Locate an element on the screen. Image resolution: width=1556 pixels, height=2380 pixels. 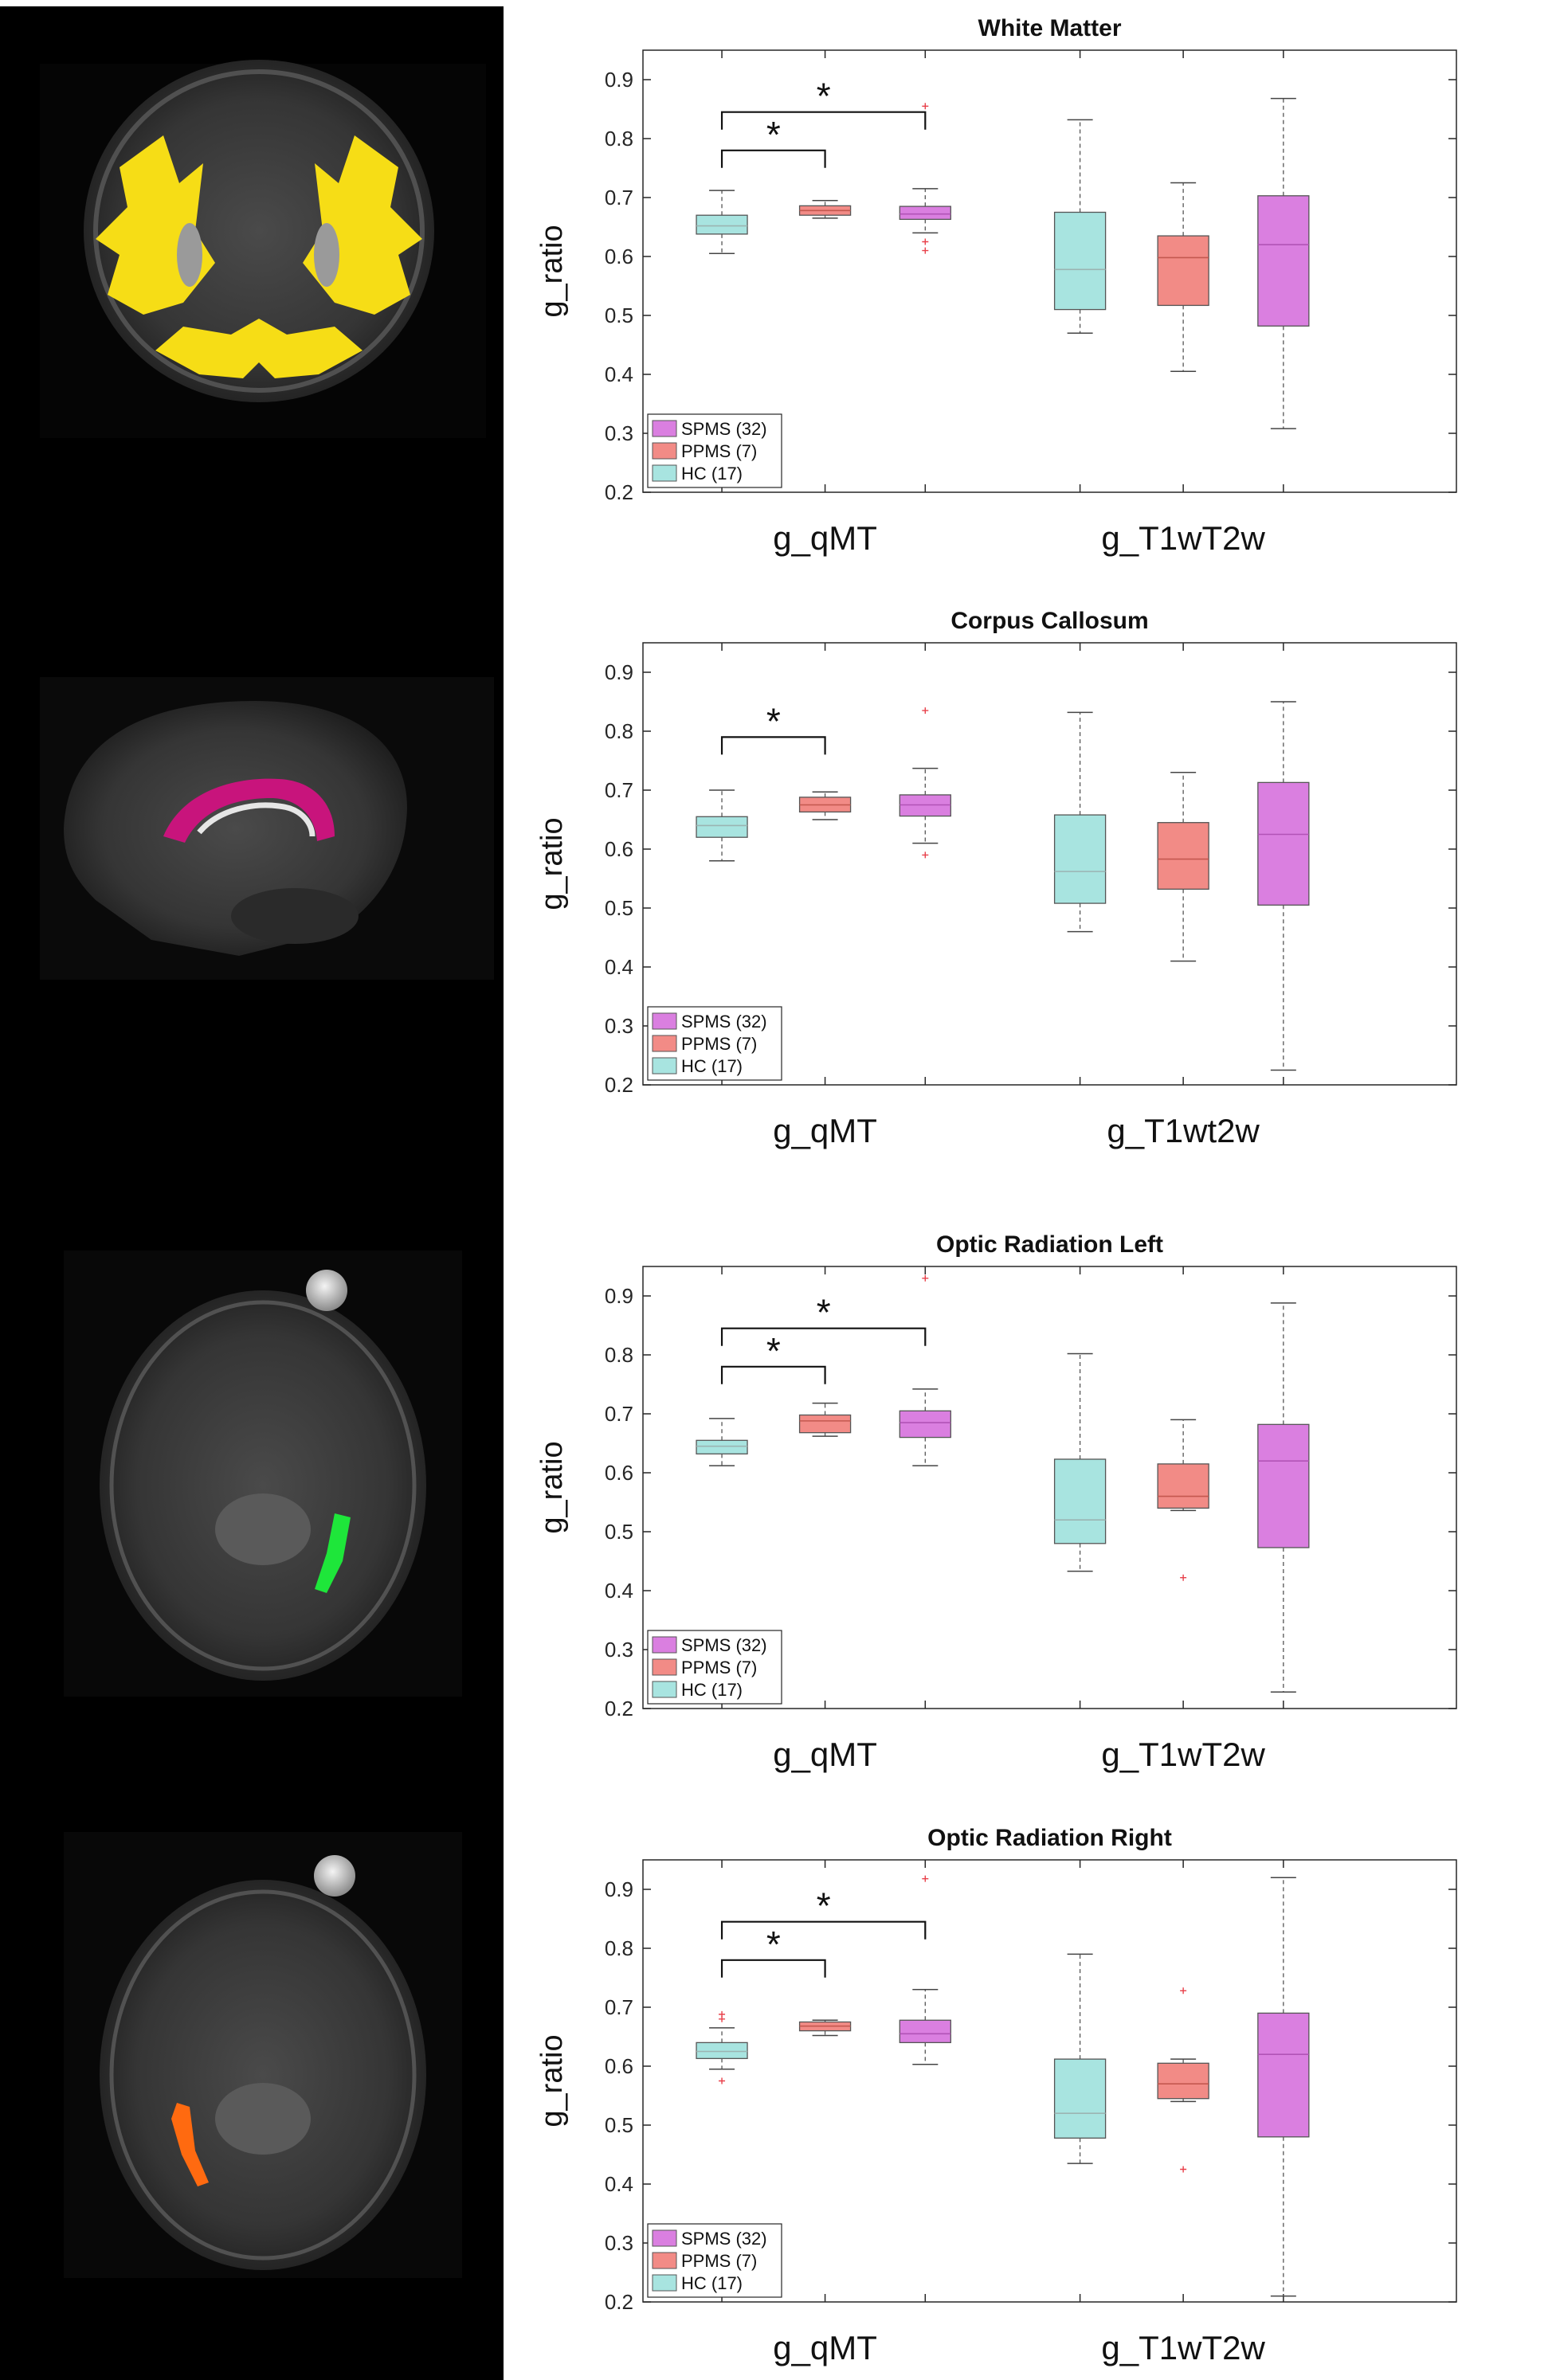
brain-image-axial-left is located at coordinates (263, 1474).